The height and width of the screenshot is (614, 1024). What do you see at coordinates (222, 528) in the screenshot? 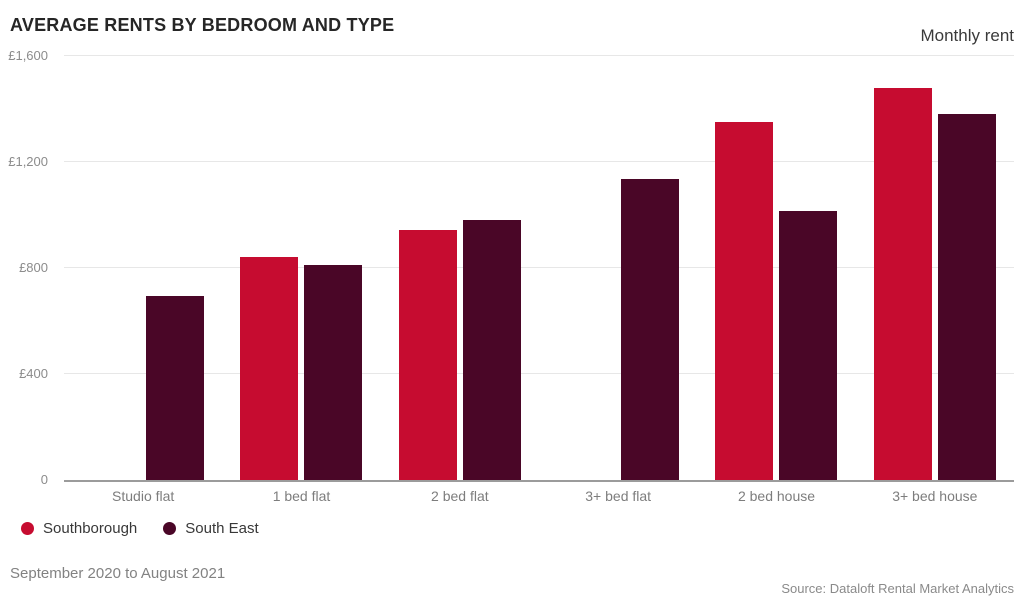
I see `legend-label-south-east: South East` at bounding box center [222, 528].